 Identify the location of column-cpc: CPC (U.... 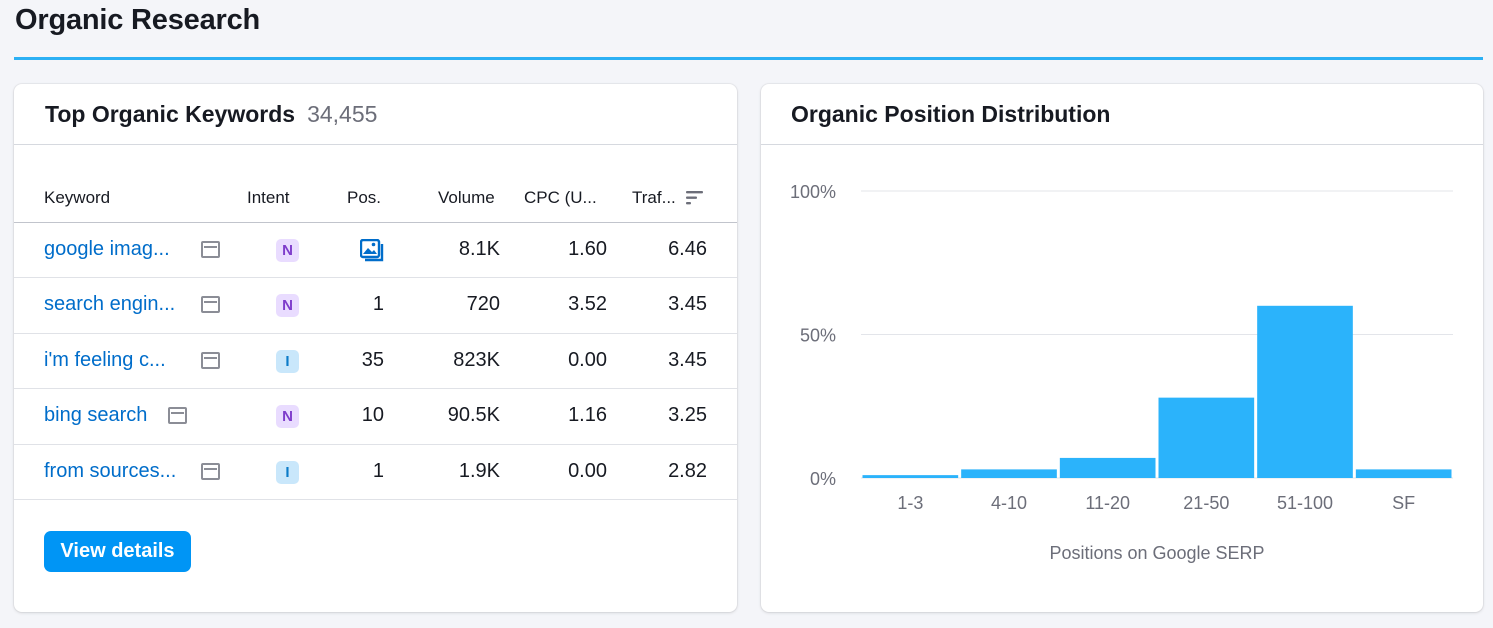
(560, 197).